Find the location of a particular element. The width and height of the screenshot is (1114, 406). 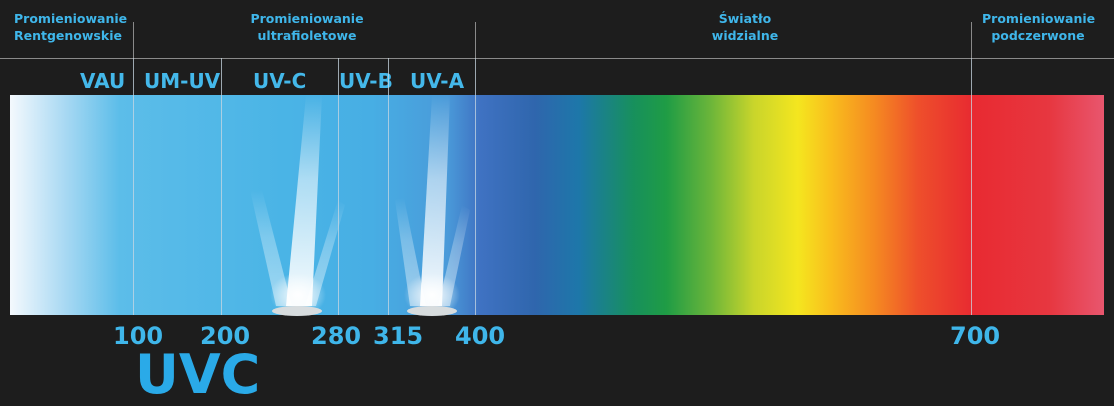

category-xray: Promieniowanie Rentgenowskie is located at coordinates (71, 27).